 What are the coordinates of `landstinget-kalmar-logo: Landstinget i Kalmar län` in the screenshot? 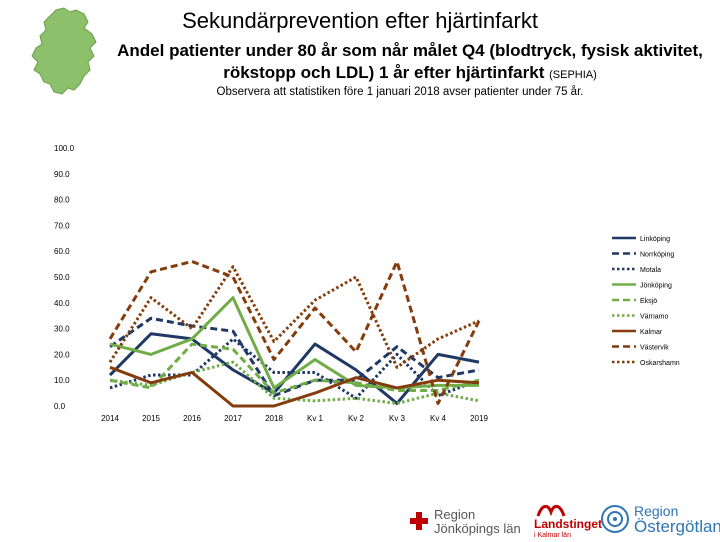 It's located at (568, 530).